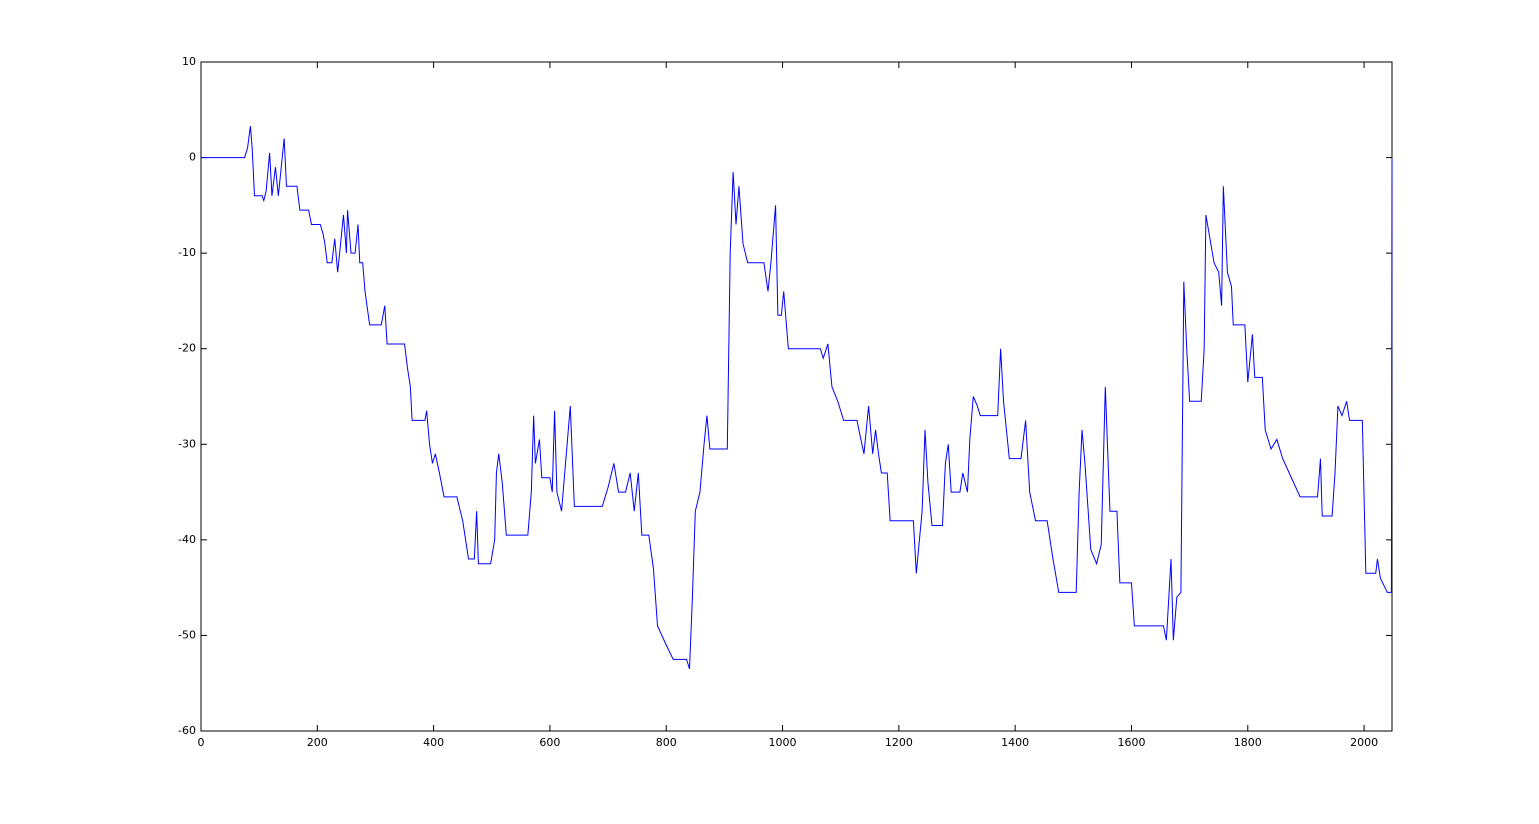 Image resolution: width=1539 pixels, height=824 pixels. What do you see at coordinates (192, 157) in the screenshot?
I see `y-tick-label: 0` at bounding box center [192, 157].